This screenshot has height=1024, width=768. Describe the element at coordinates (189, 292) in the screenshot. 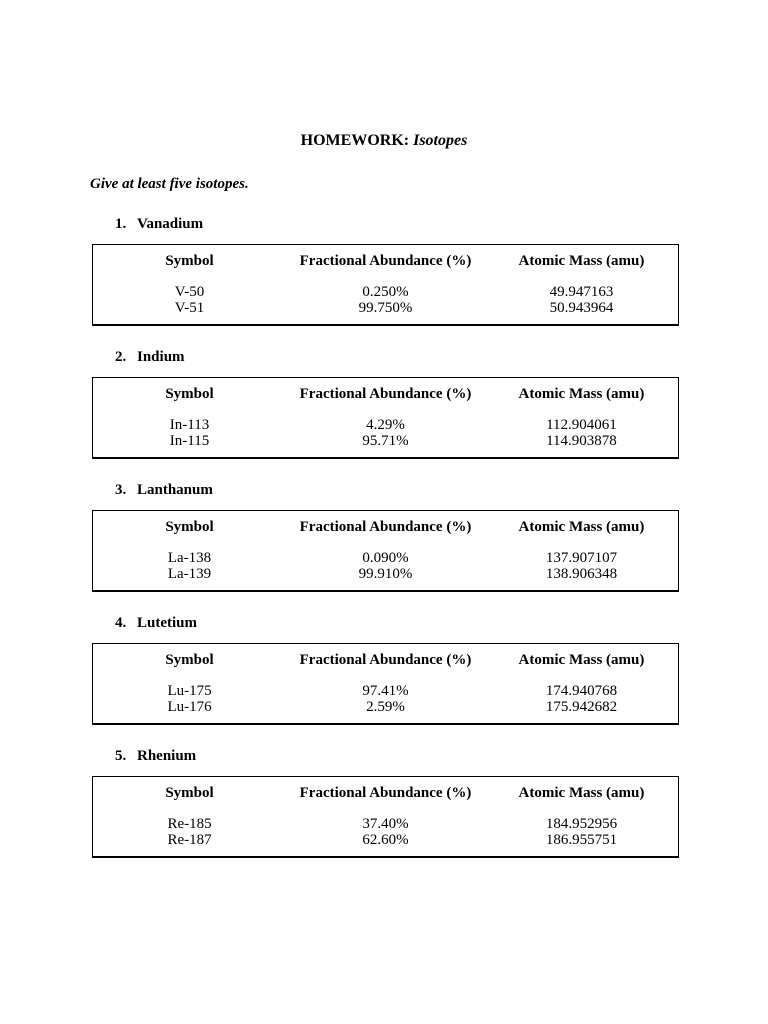

I see `symbol-cell: V-50` at that location.